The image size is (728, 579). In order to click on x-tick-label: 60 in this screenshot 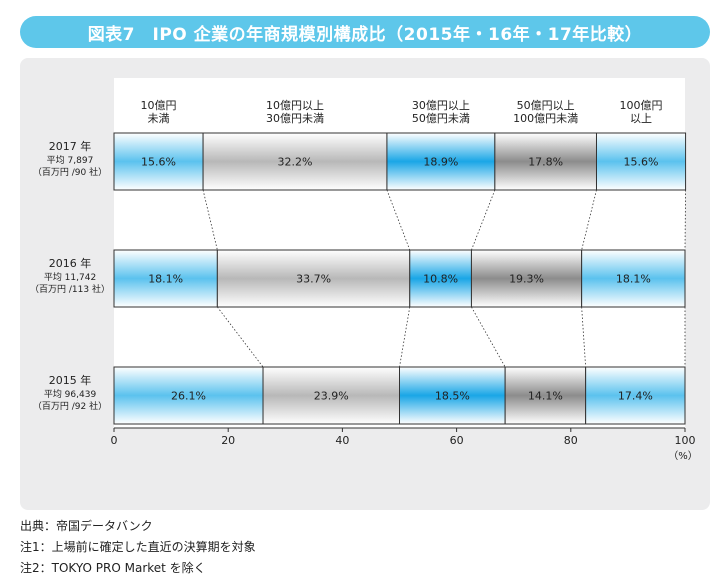, I will do `click(457, 440)`.